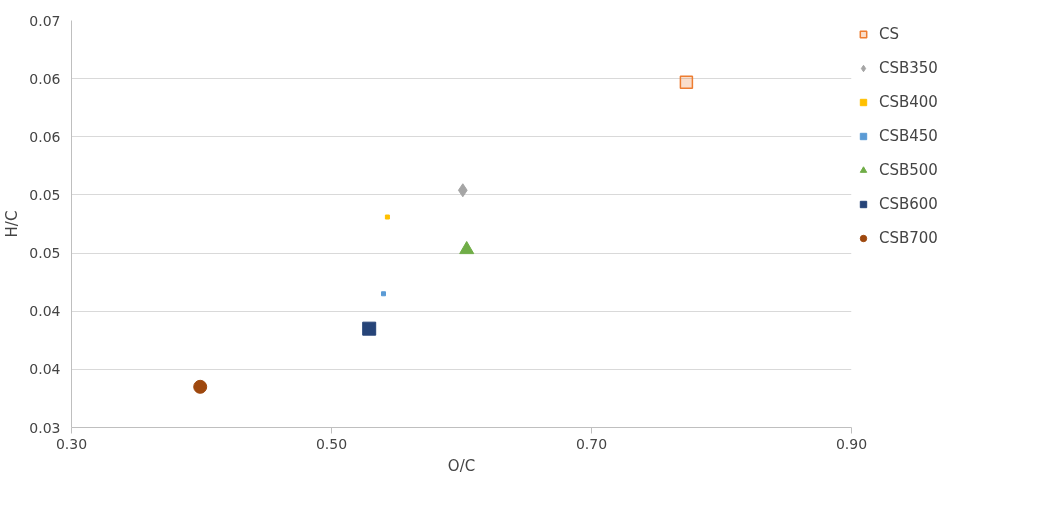  Describe the element at coordinates (908, 170) in the screenshot. I see `legend-label: CSB500` at that location.